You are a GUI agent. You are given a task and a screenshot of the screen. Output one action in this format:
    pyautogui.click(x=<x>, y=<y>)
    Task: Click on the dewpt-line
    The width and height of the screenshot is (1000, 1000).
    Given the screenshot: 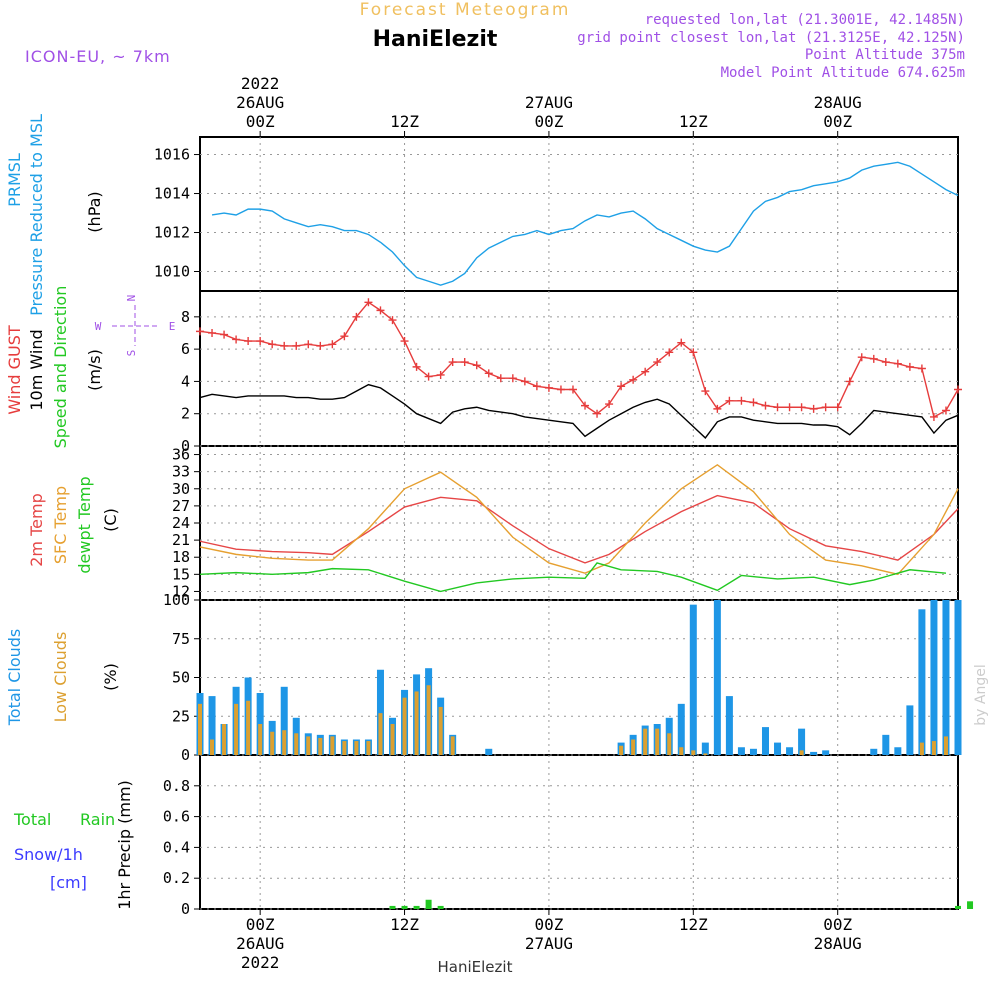 What is the action you would take?
    pyautogui.click(x=573, y=577)
    